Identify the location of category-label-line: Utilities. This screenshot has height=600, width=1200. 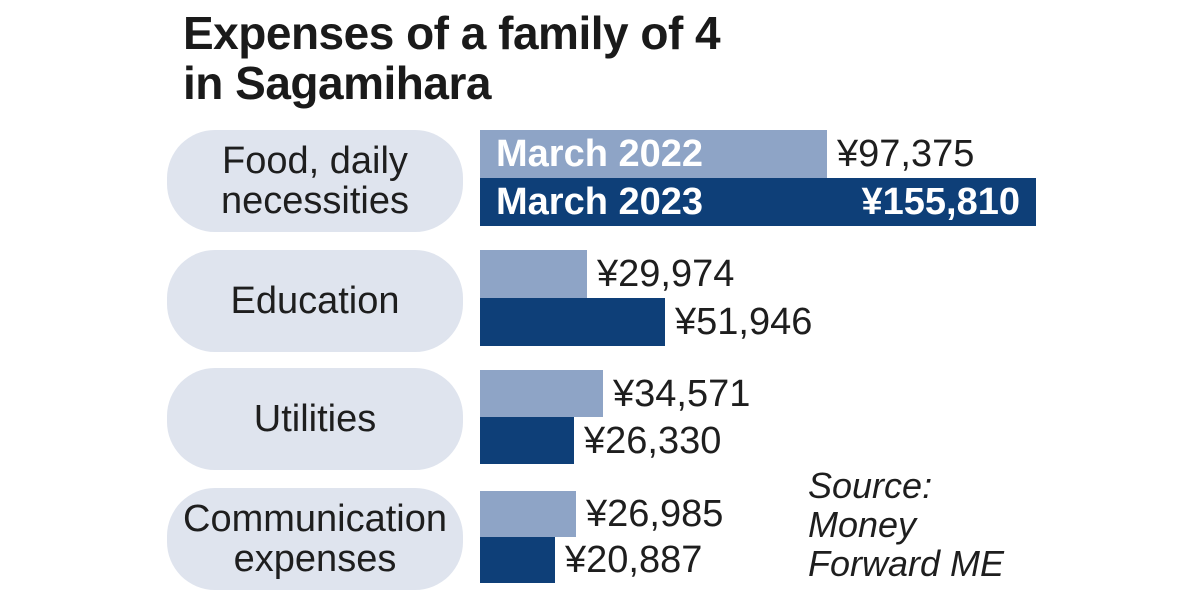
(315, 419).